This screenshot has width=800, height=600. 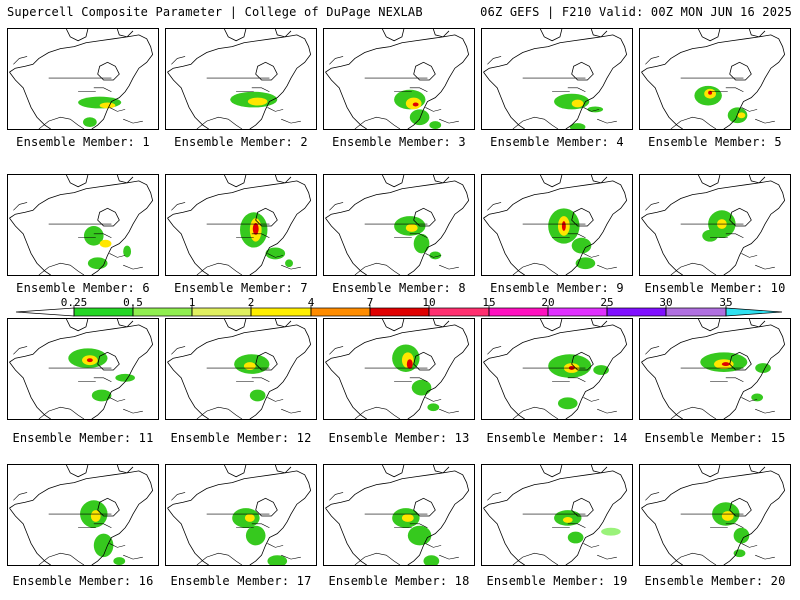 I want to click on ensemble-member-label: Ensemble Member: 20, so click(x=715, y=581).